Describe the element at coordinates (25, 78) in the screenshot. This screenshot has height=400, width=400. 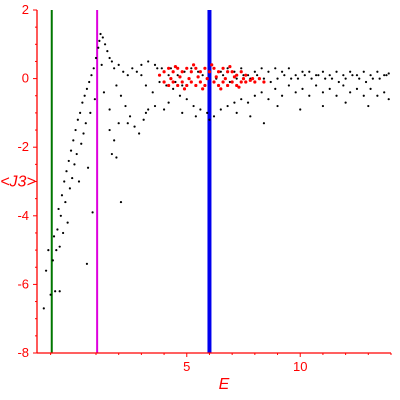
I see `y-tick-label: 0` at that location.